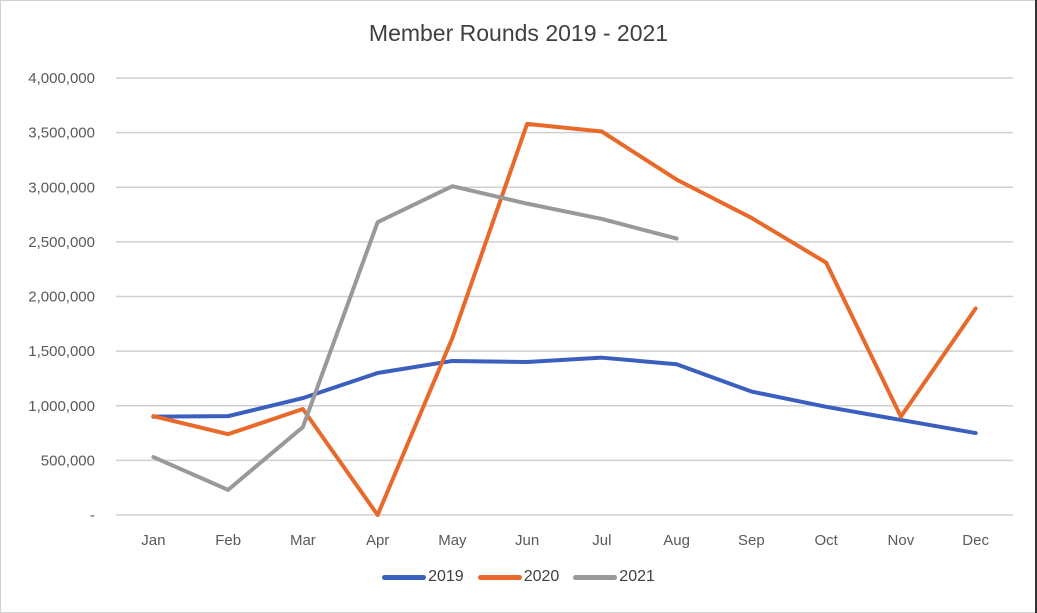 The width and height of the screenshot is (1037, 613). I want to click on legend-item-2019: 2019, so click(423, 577).